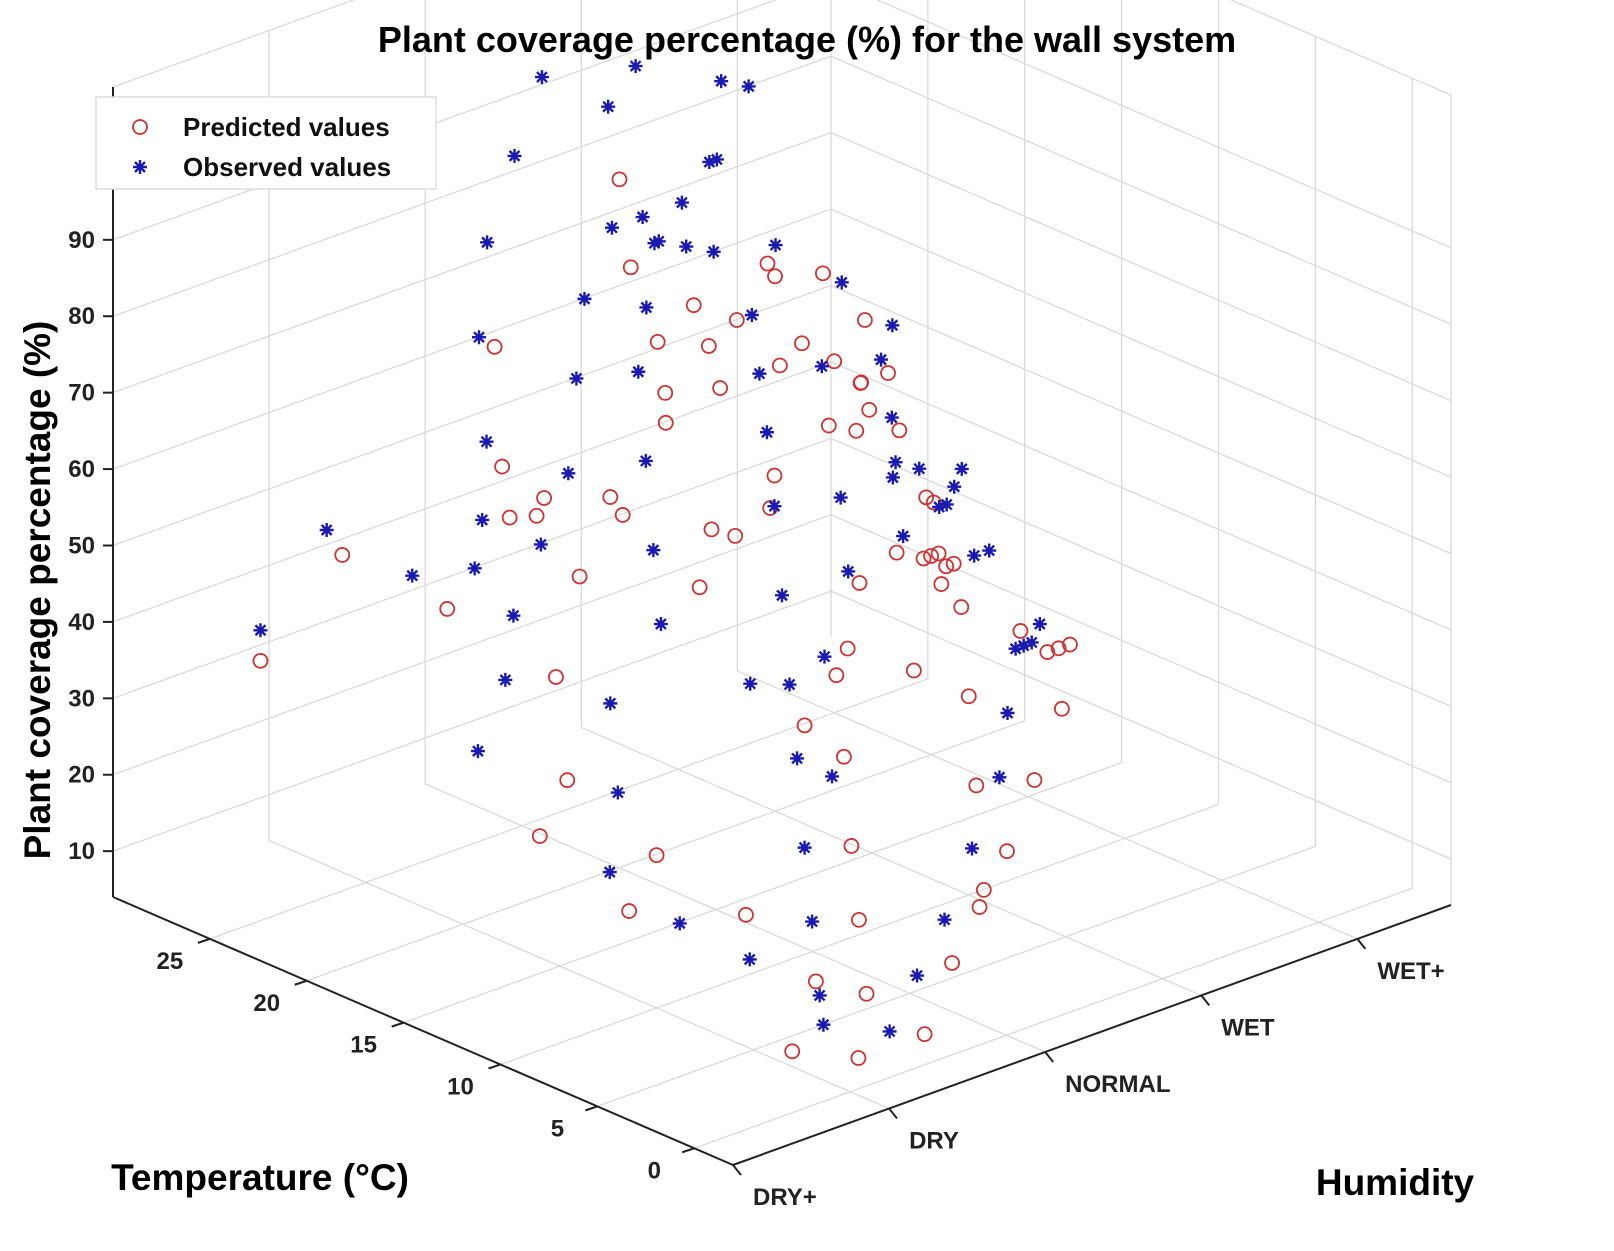  I want to click on y-tick-label: 20, so click(266, 1003).